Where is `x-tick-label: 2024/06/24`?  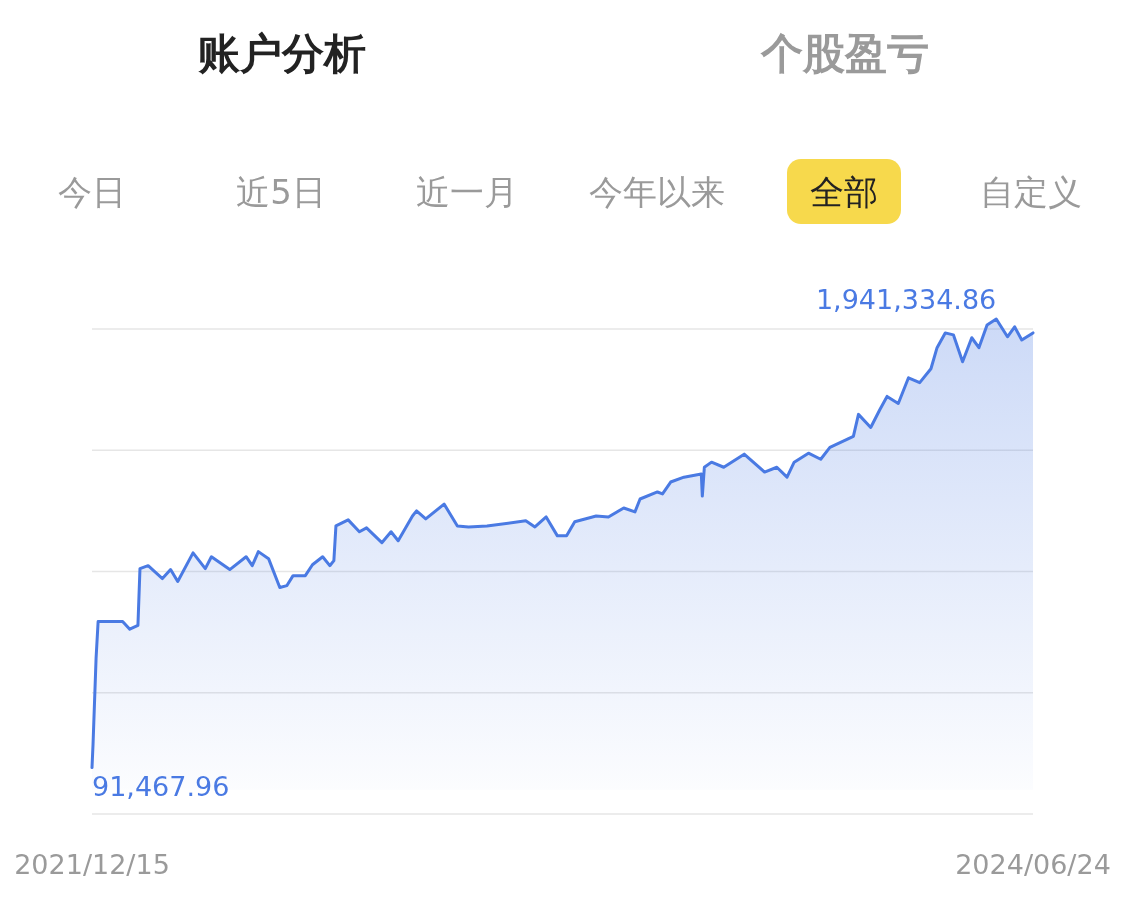
x-tick-label: 2024/06/24 is located at coordinates (1033, 864).